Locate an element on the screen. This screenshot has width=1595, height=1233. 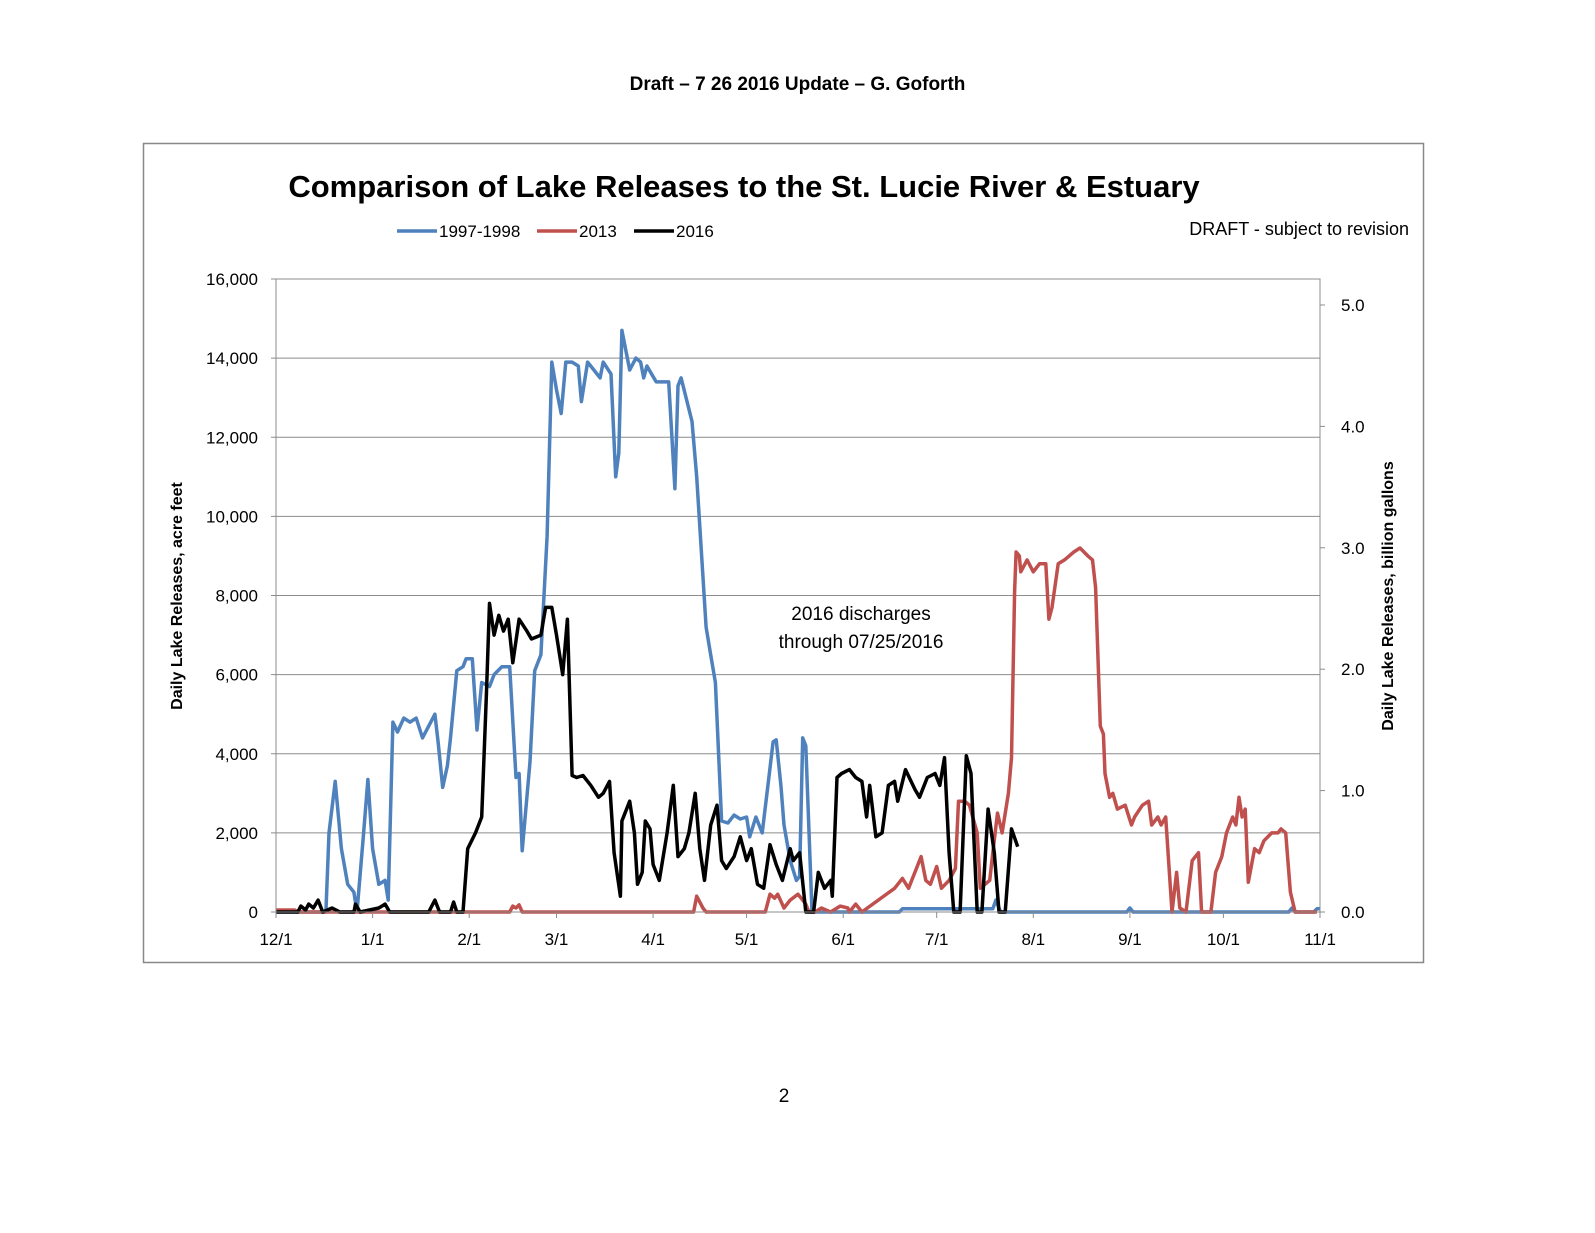
y-tick-label: 16,000 is located at coordinates (232, 279).